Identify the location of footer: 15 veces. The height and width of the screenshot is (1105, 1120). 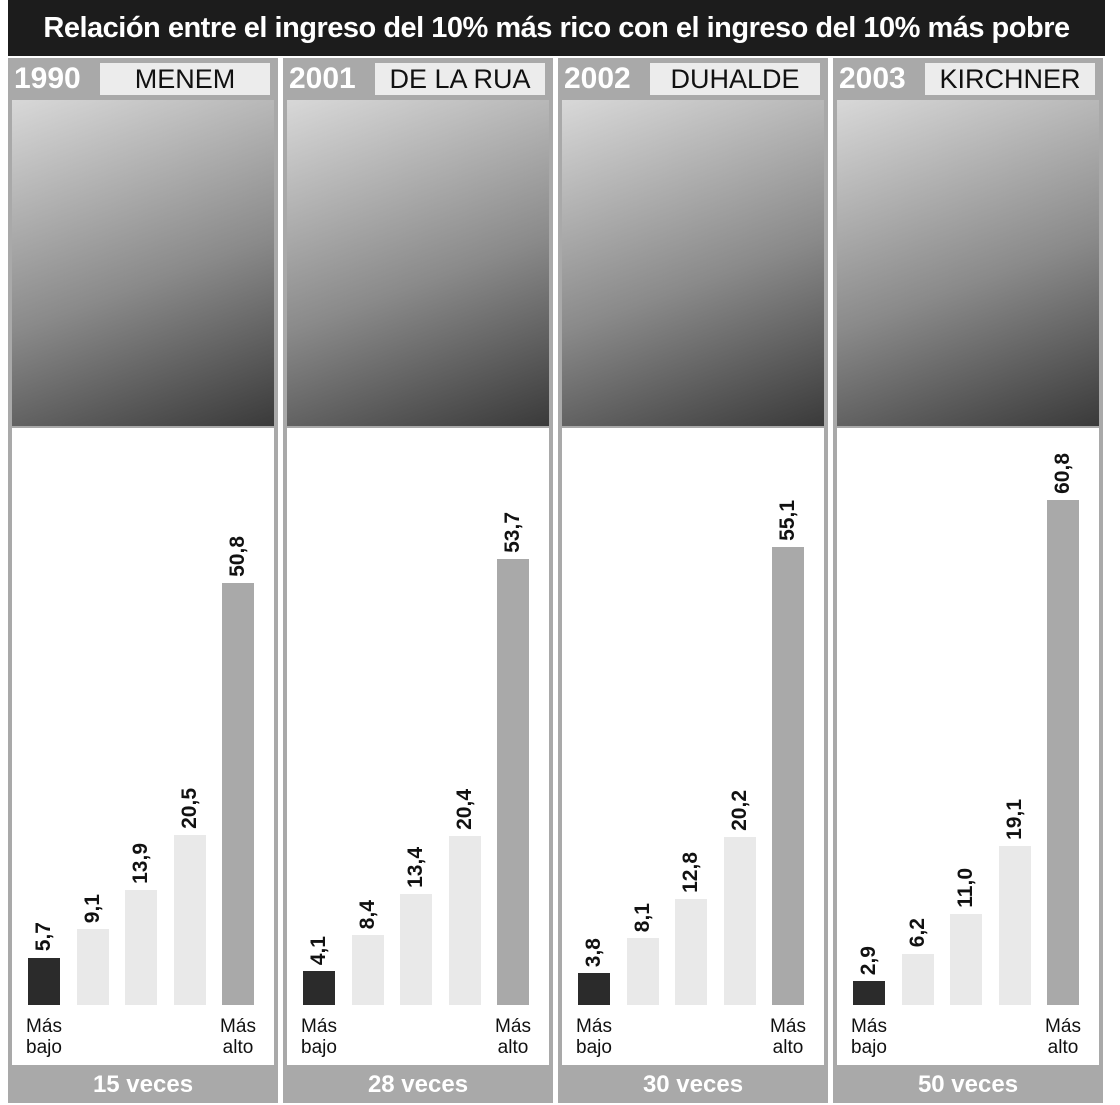
(143, 1084).